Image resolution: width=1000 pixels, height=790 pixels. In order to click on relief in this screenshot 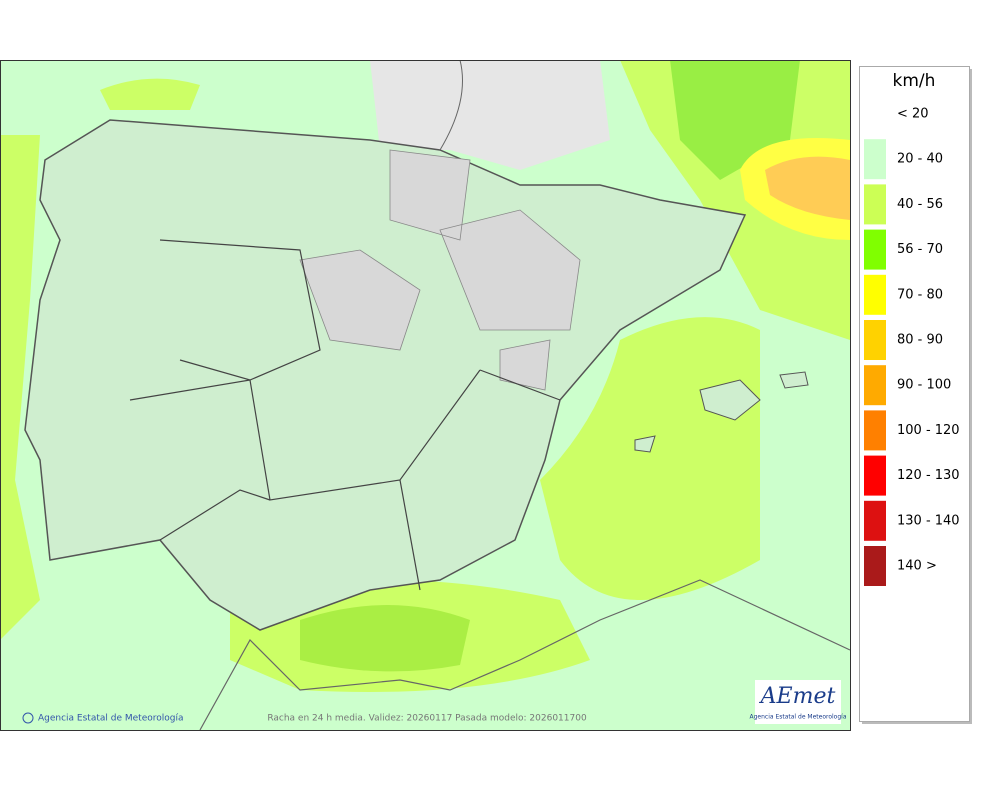, I will do `click(440, 270)`.